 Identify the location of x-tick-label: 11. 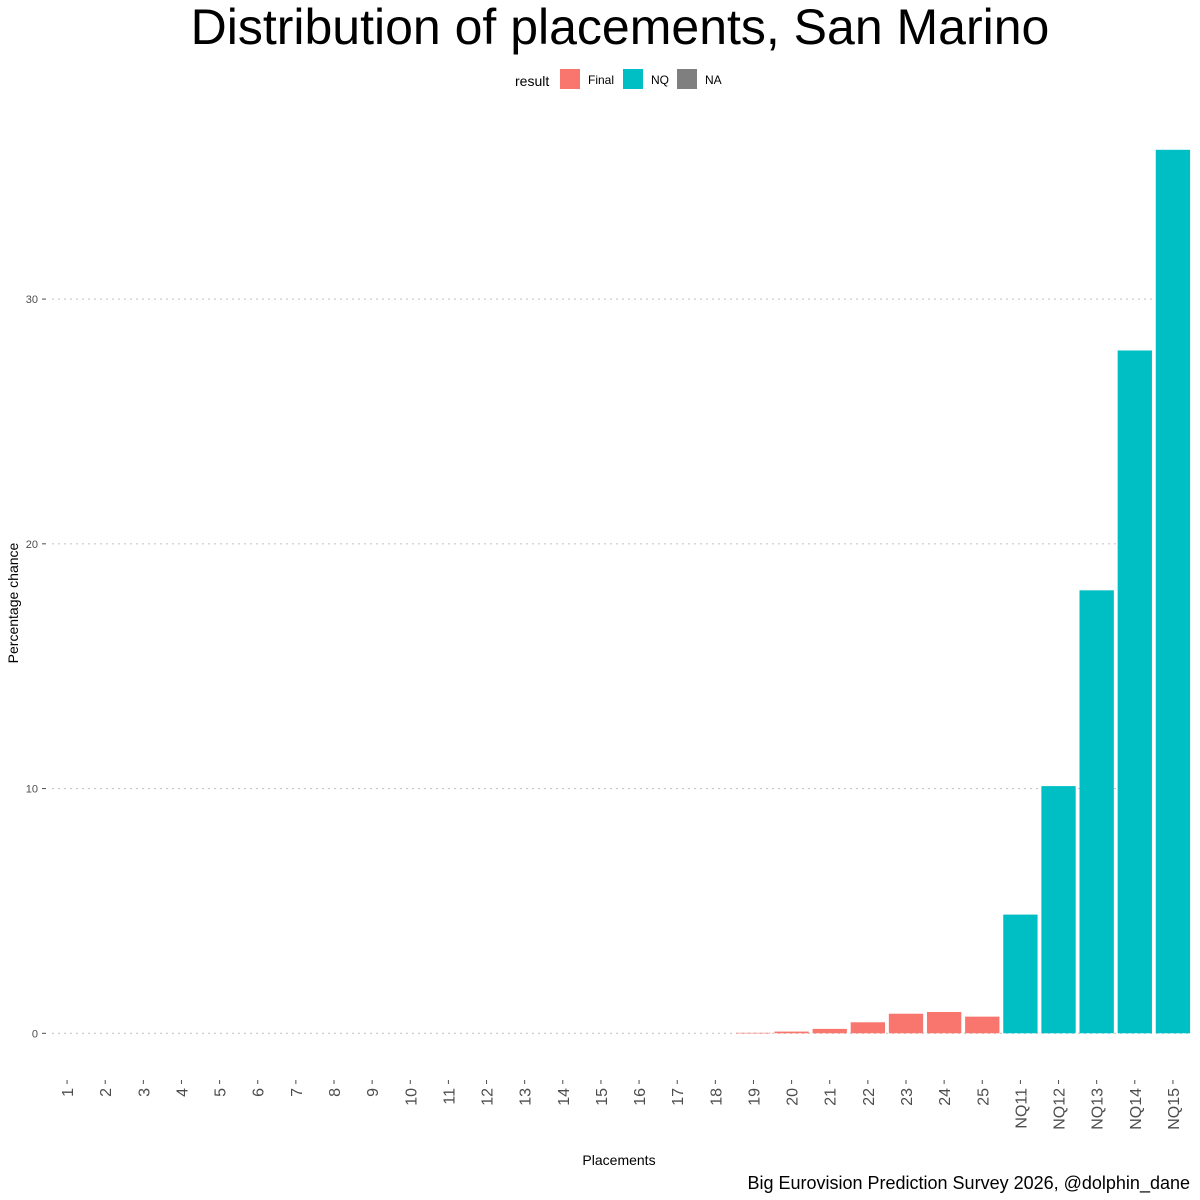
(449, 1096).